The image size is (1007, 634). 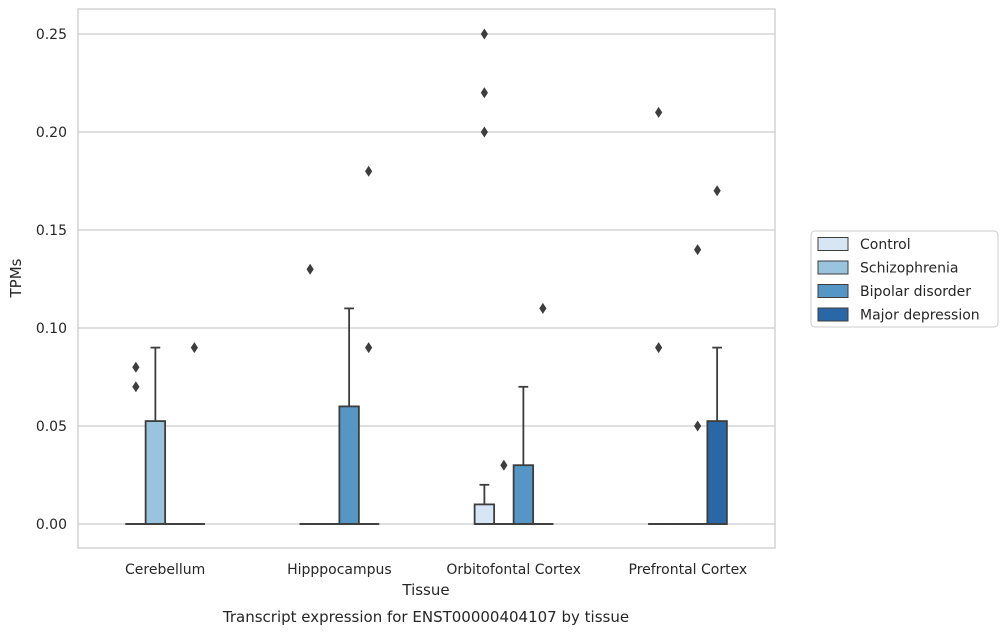 I want to click on y-tick-label: 0.25, so click(x=51, y=35).